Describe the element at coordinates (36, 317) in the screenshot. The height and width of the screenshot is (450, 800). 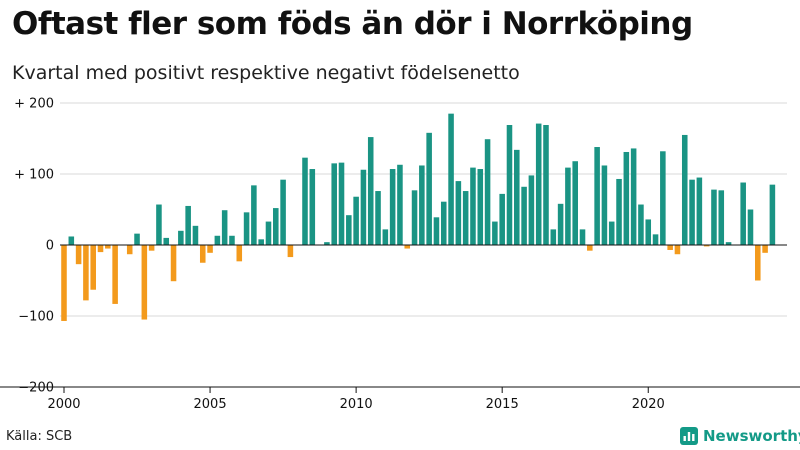
I see `y-tick-label: −100` at that location.